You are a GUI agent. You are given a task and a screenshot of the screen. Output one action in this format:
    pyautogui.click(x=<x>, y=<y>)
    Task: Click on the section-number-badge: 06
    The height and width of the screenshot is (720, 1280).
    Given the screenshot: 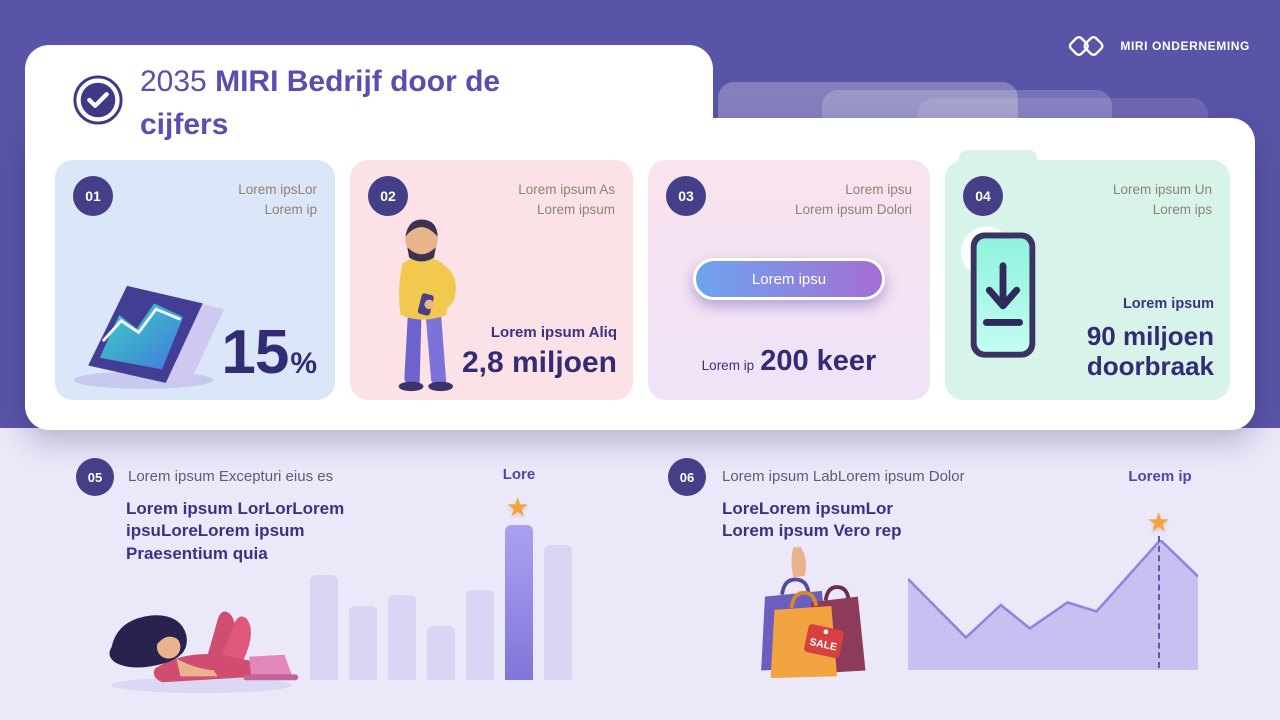 What is the action you would take?
    pyautogui.click(x=687, y=477)
    